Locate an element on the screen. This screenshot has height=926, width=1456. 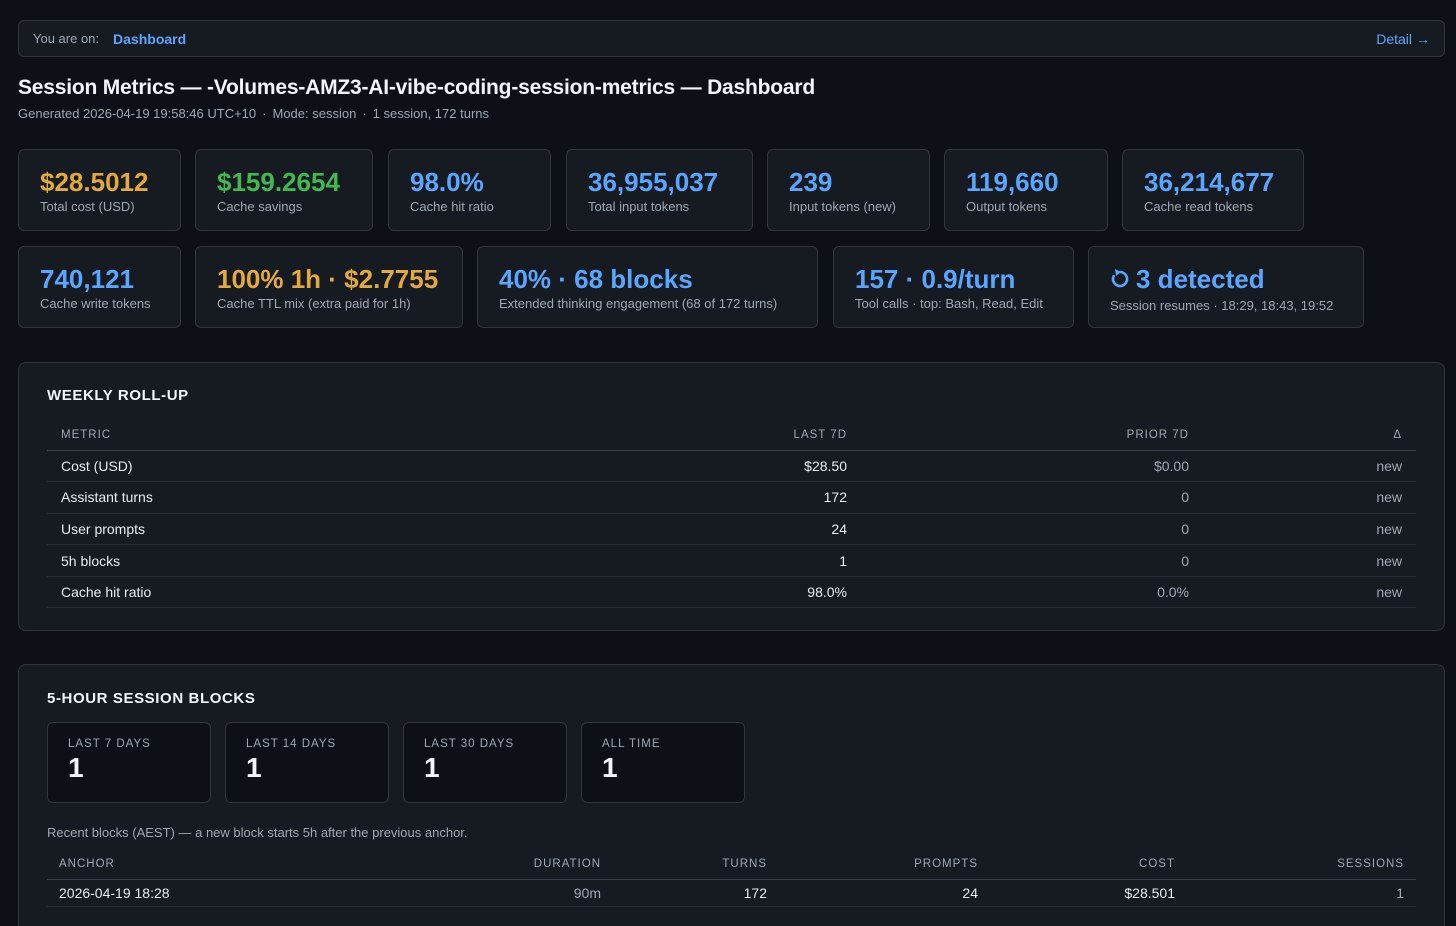
cell: $0.00 is located at coordinates (1032, 466).